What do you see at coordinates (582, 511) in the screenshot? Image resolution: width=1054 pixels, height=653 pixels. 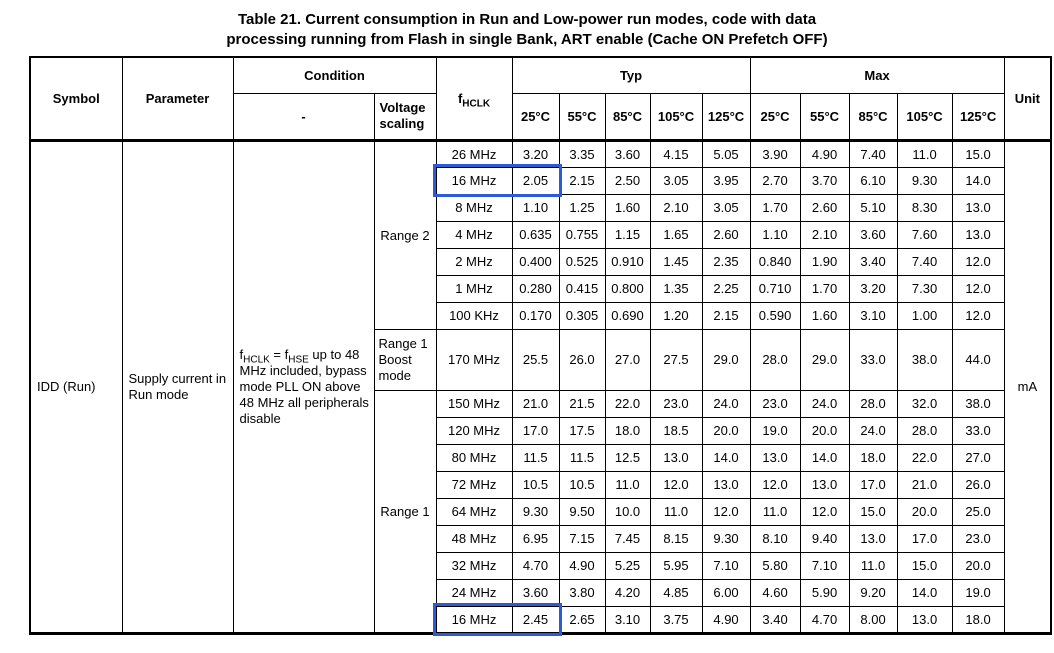 I see `typ-cell: 9.50` at bounding box center [582, 511].